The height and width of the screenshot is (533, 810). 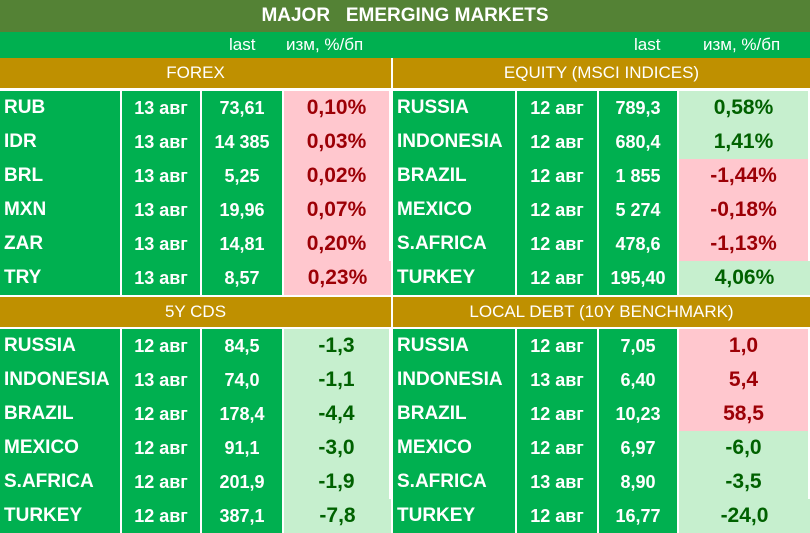 I want to click on row-last-value: 14 385, so click(x=243, y=142).